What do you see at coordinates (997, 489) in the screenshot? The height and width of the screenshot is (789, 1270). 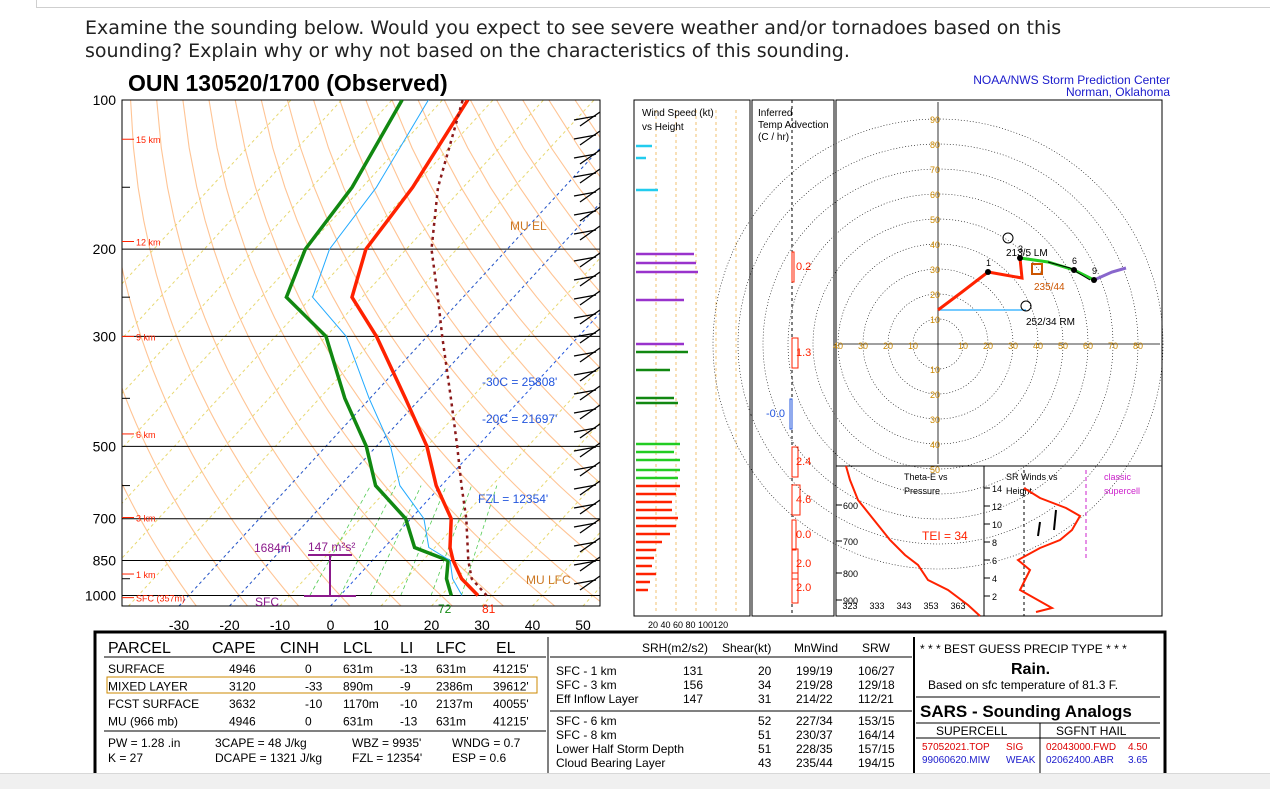 I see `srw-height-label: 14` at bounding box center [997, 489].